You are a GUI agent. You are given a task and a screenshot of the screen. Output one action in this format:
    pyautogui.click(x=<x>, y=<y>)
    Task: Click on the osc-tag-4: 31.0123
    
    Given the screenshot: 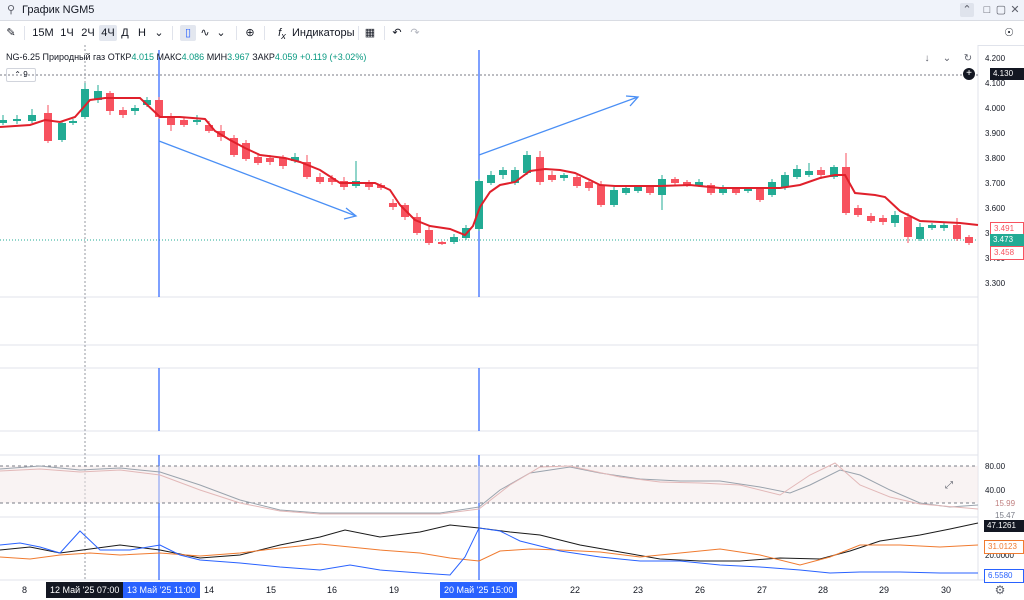 What is the action you would take?
    pyautogui.click(x=1004, y=547)
    